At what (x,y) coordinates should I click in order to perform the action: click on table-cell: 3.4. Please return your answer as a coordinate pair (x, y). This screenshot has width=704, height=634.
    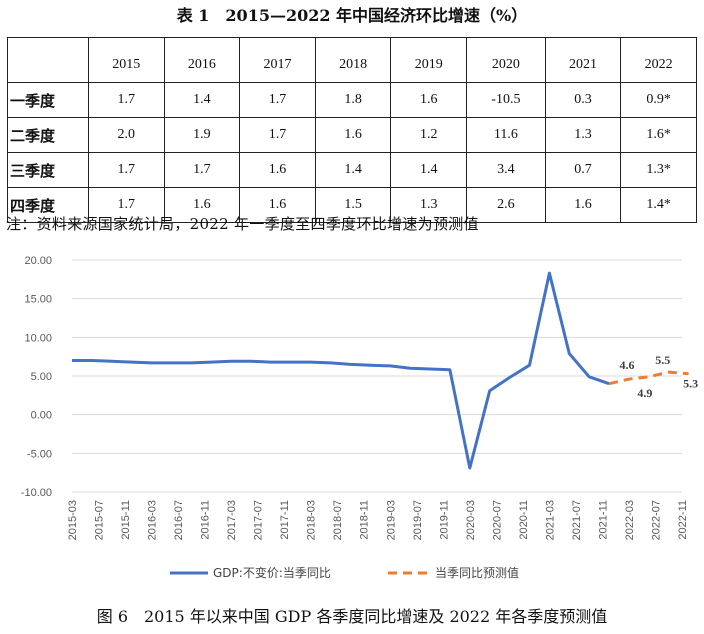
    Looking at the image, I should click on (506, 170).